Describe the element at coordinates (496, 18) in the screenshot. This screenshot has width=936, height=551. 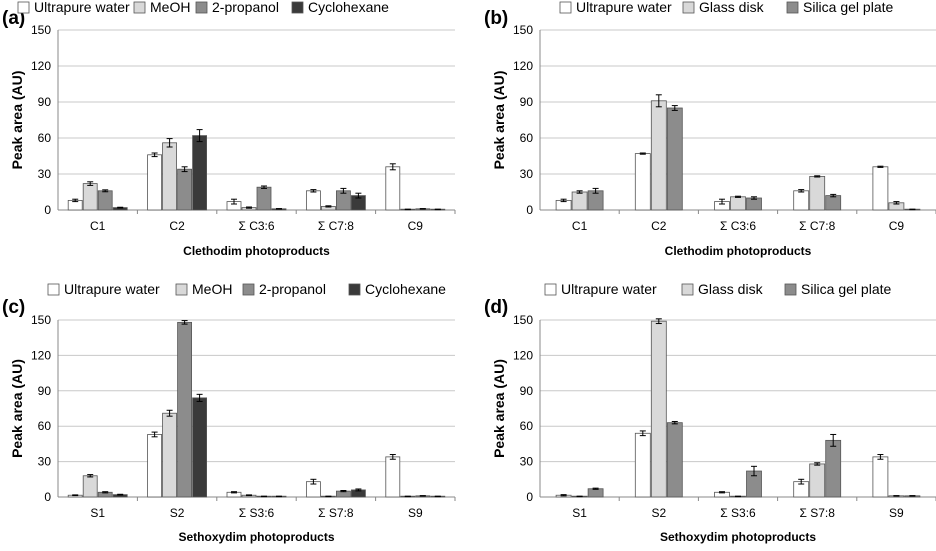
I see `panel-label: (b)` at that location.